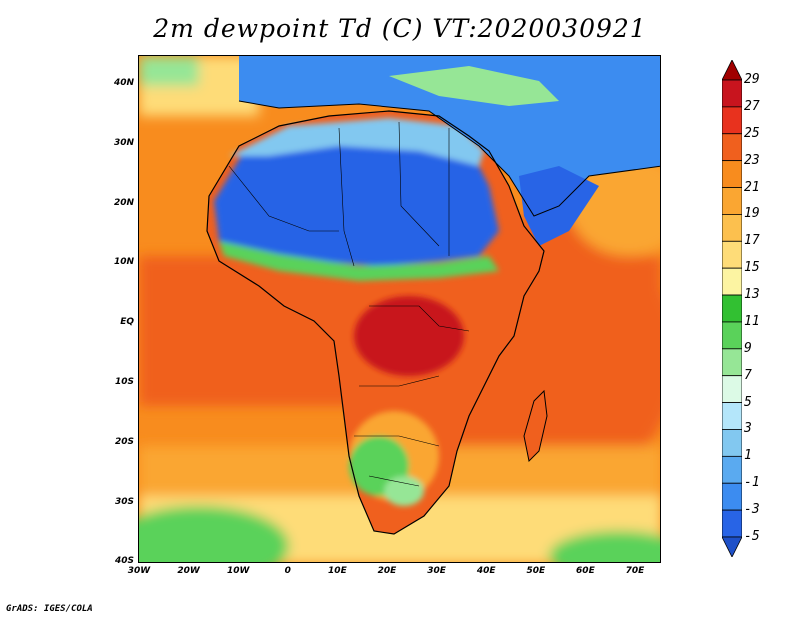 The height and width of the screenshot is (618, 800). Describe the element at coordinates (752, 214) in the screenshot. I see `colorbar-label: 19` at that location.